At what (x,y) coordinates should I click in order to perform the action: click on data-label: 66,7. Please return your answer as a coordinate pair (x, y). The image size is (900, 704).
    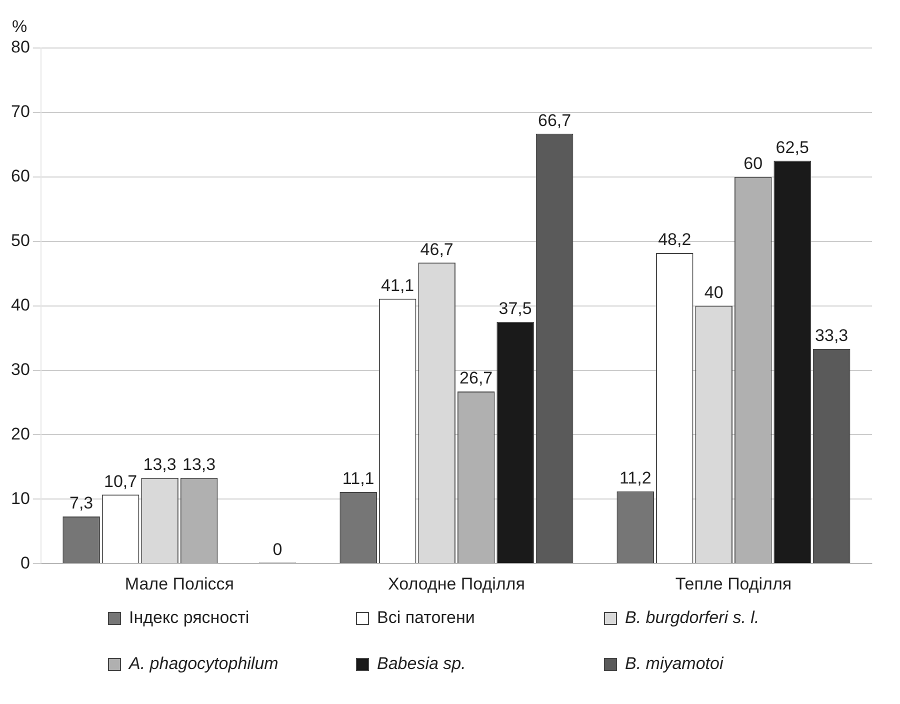
    Looking at the image, I should click on (555, 120).